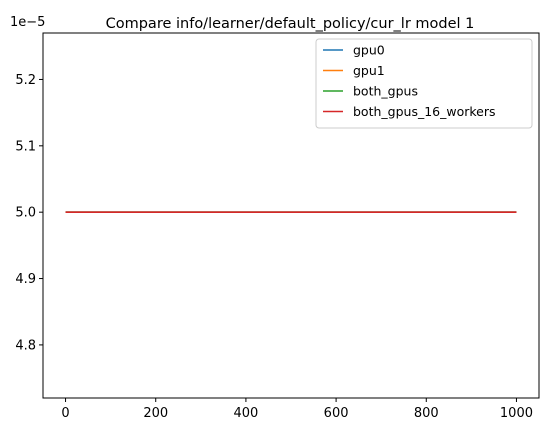 This screenshot has width=547, height=435. I want to click on x-tick-label: 1000, so click(516, 413).